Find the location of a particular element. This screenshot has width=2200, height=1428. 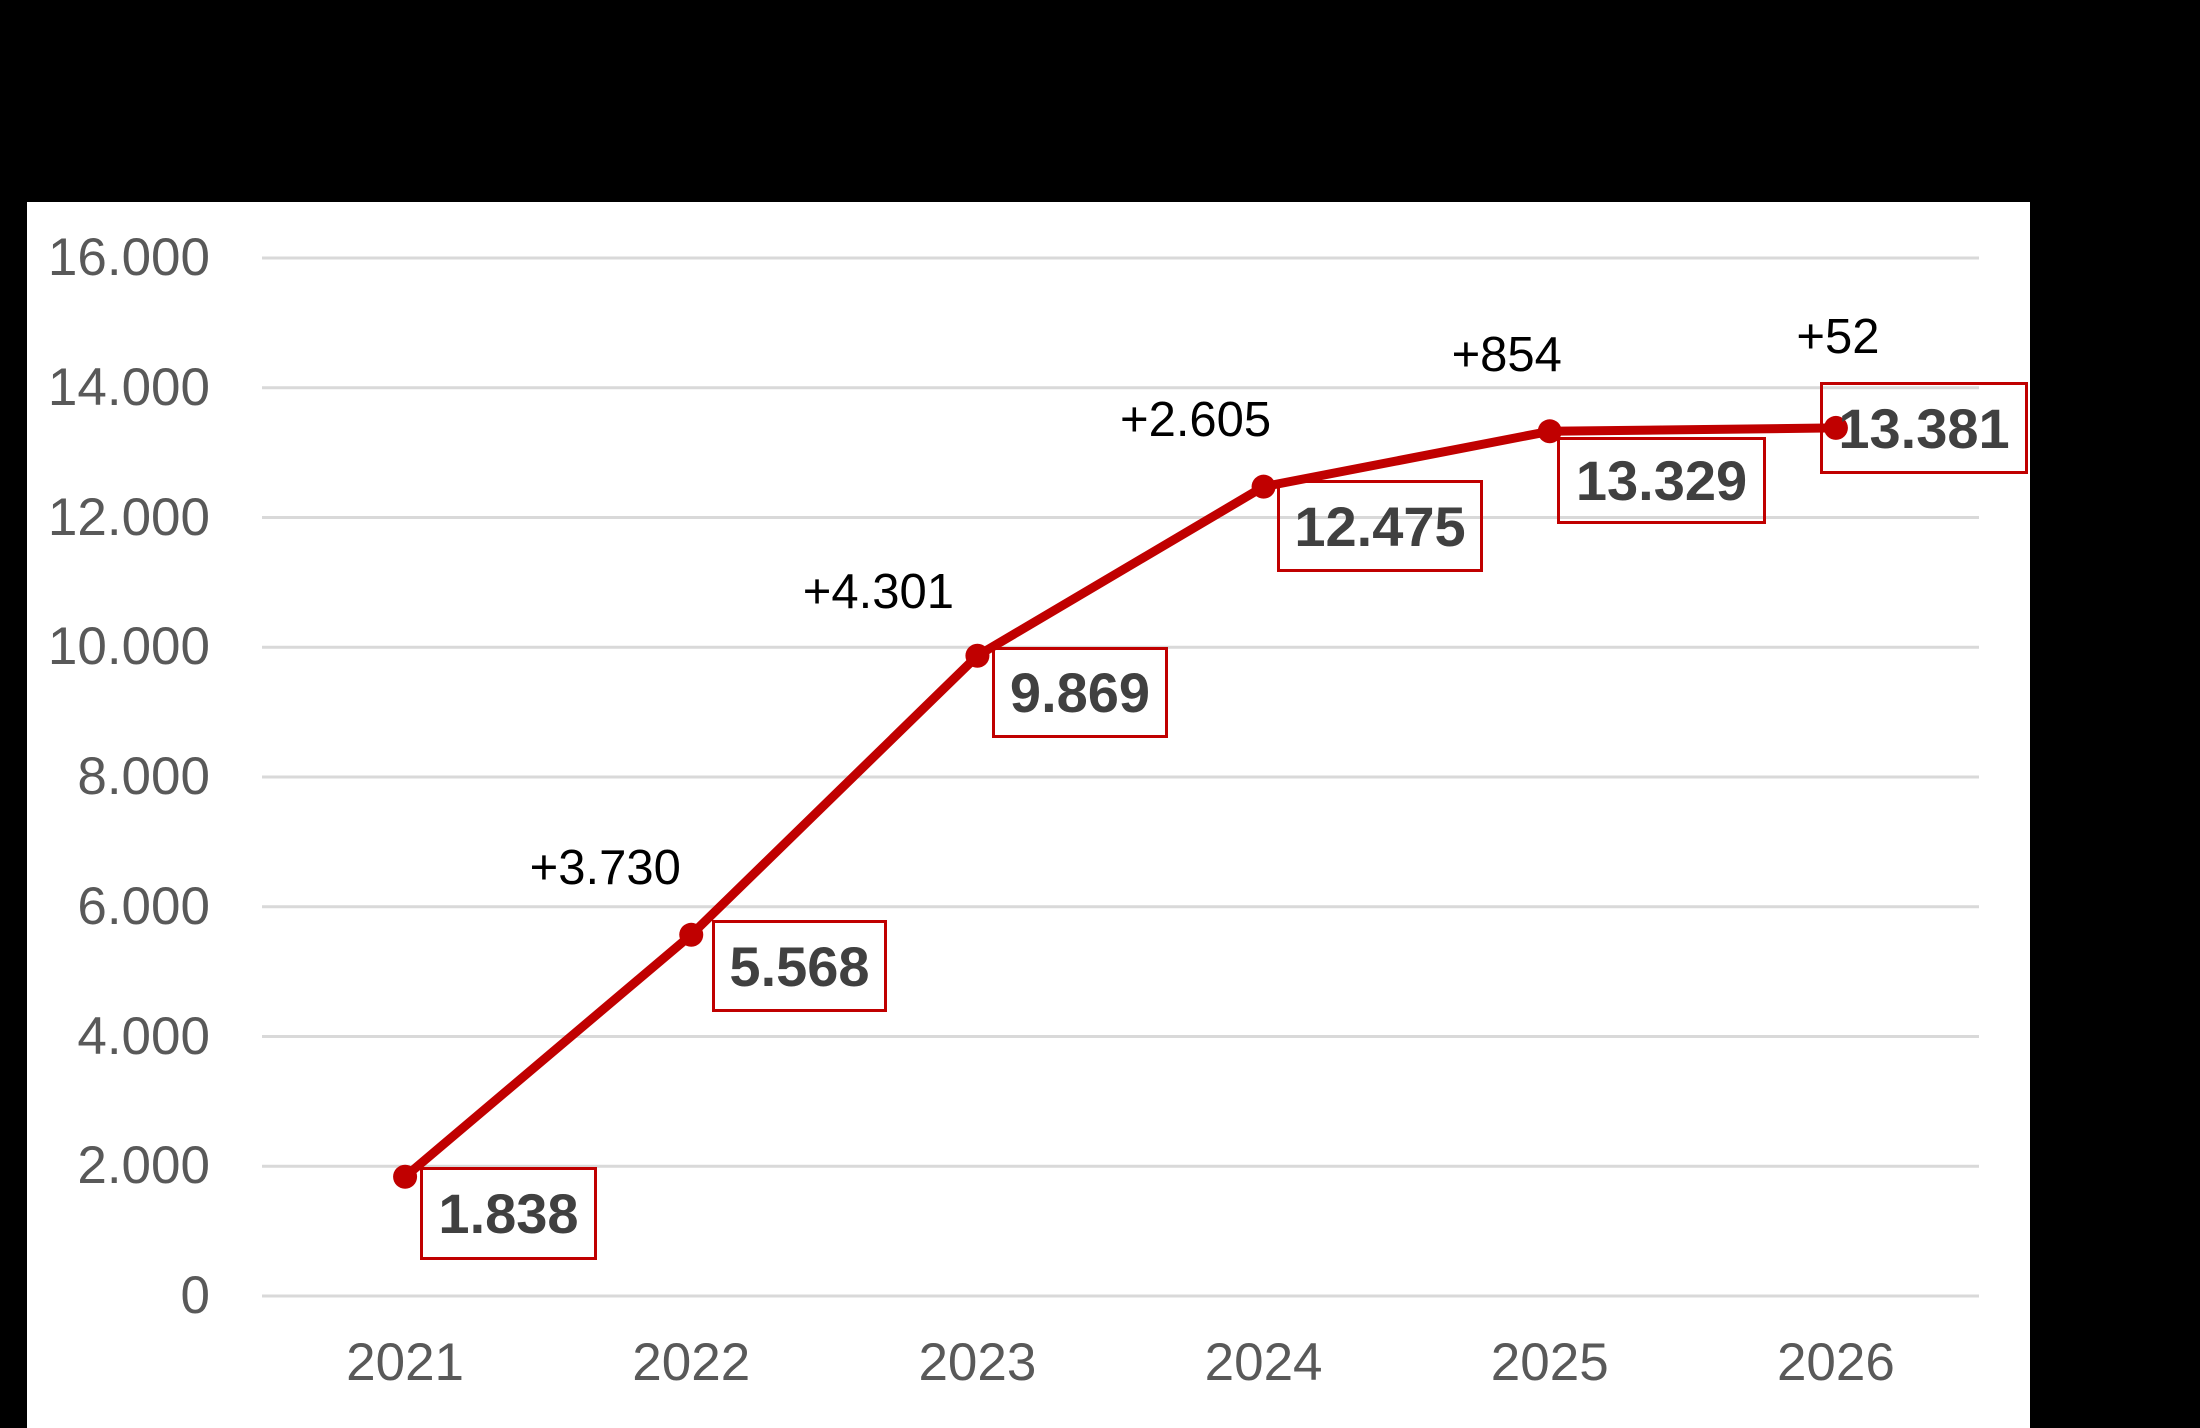

value-label-box: 9.869 is located at coordinates (1080, 692).